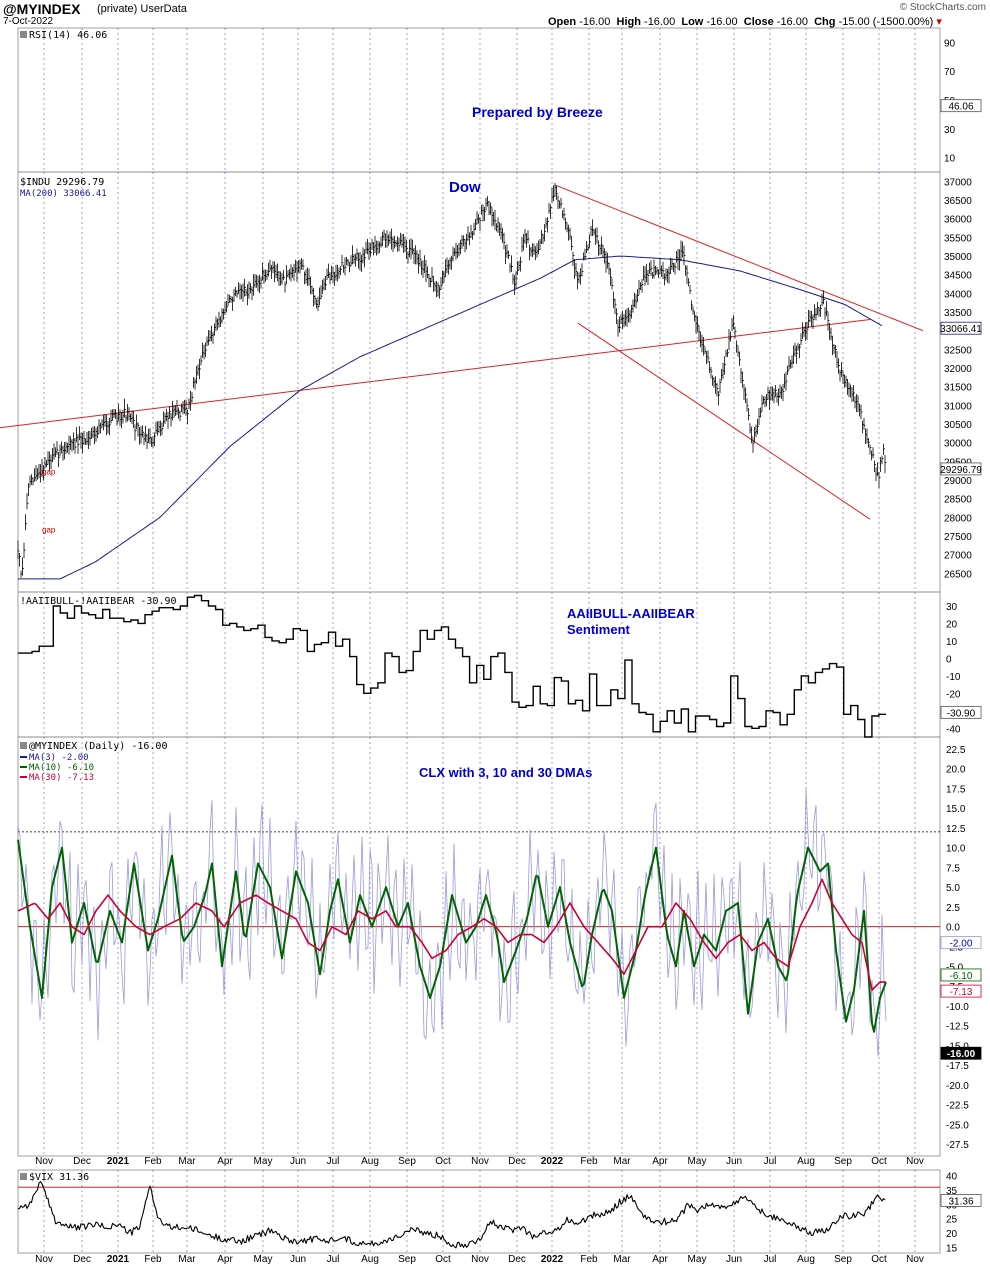 This screenshot has height=1270, width=990. I want to click on sentiment-title-2: Sentiment, so click(599, 629).